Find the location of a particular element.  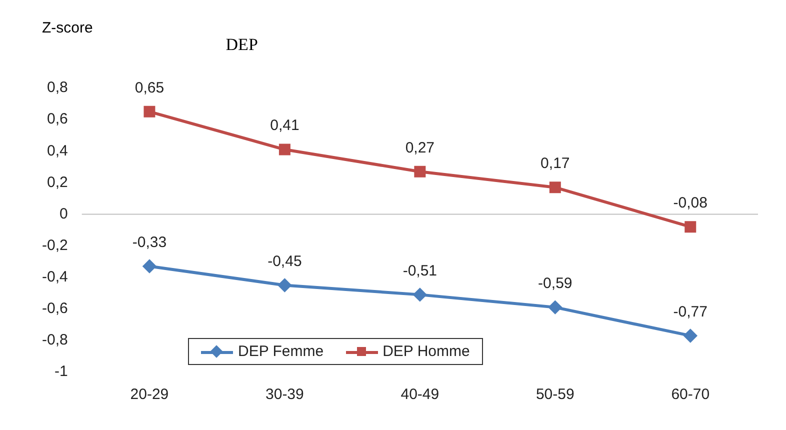

y-axis-title: Z-score is located at coordinates (67, 28).